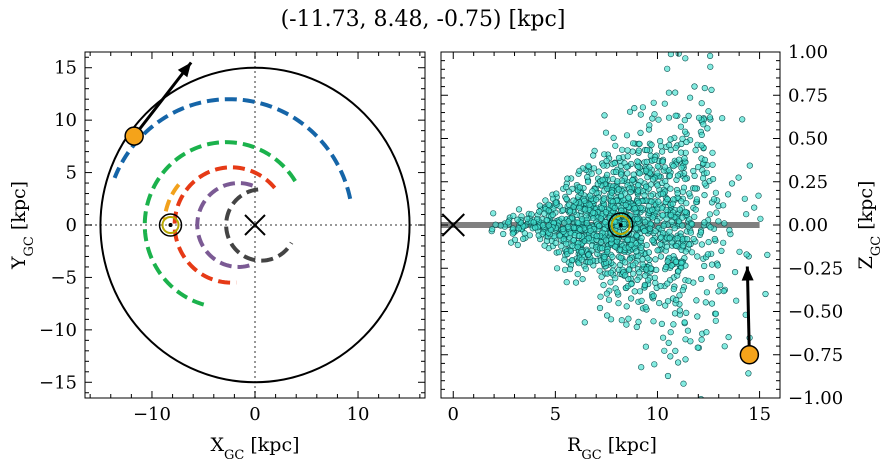 This screenshot has height=464, width=887. Describe the element at coordinates (58, 330) in the screenshot. I see `left-ytick-label: −10` at that location.